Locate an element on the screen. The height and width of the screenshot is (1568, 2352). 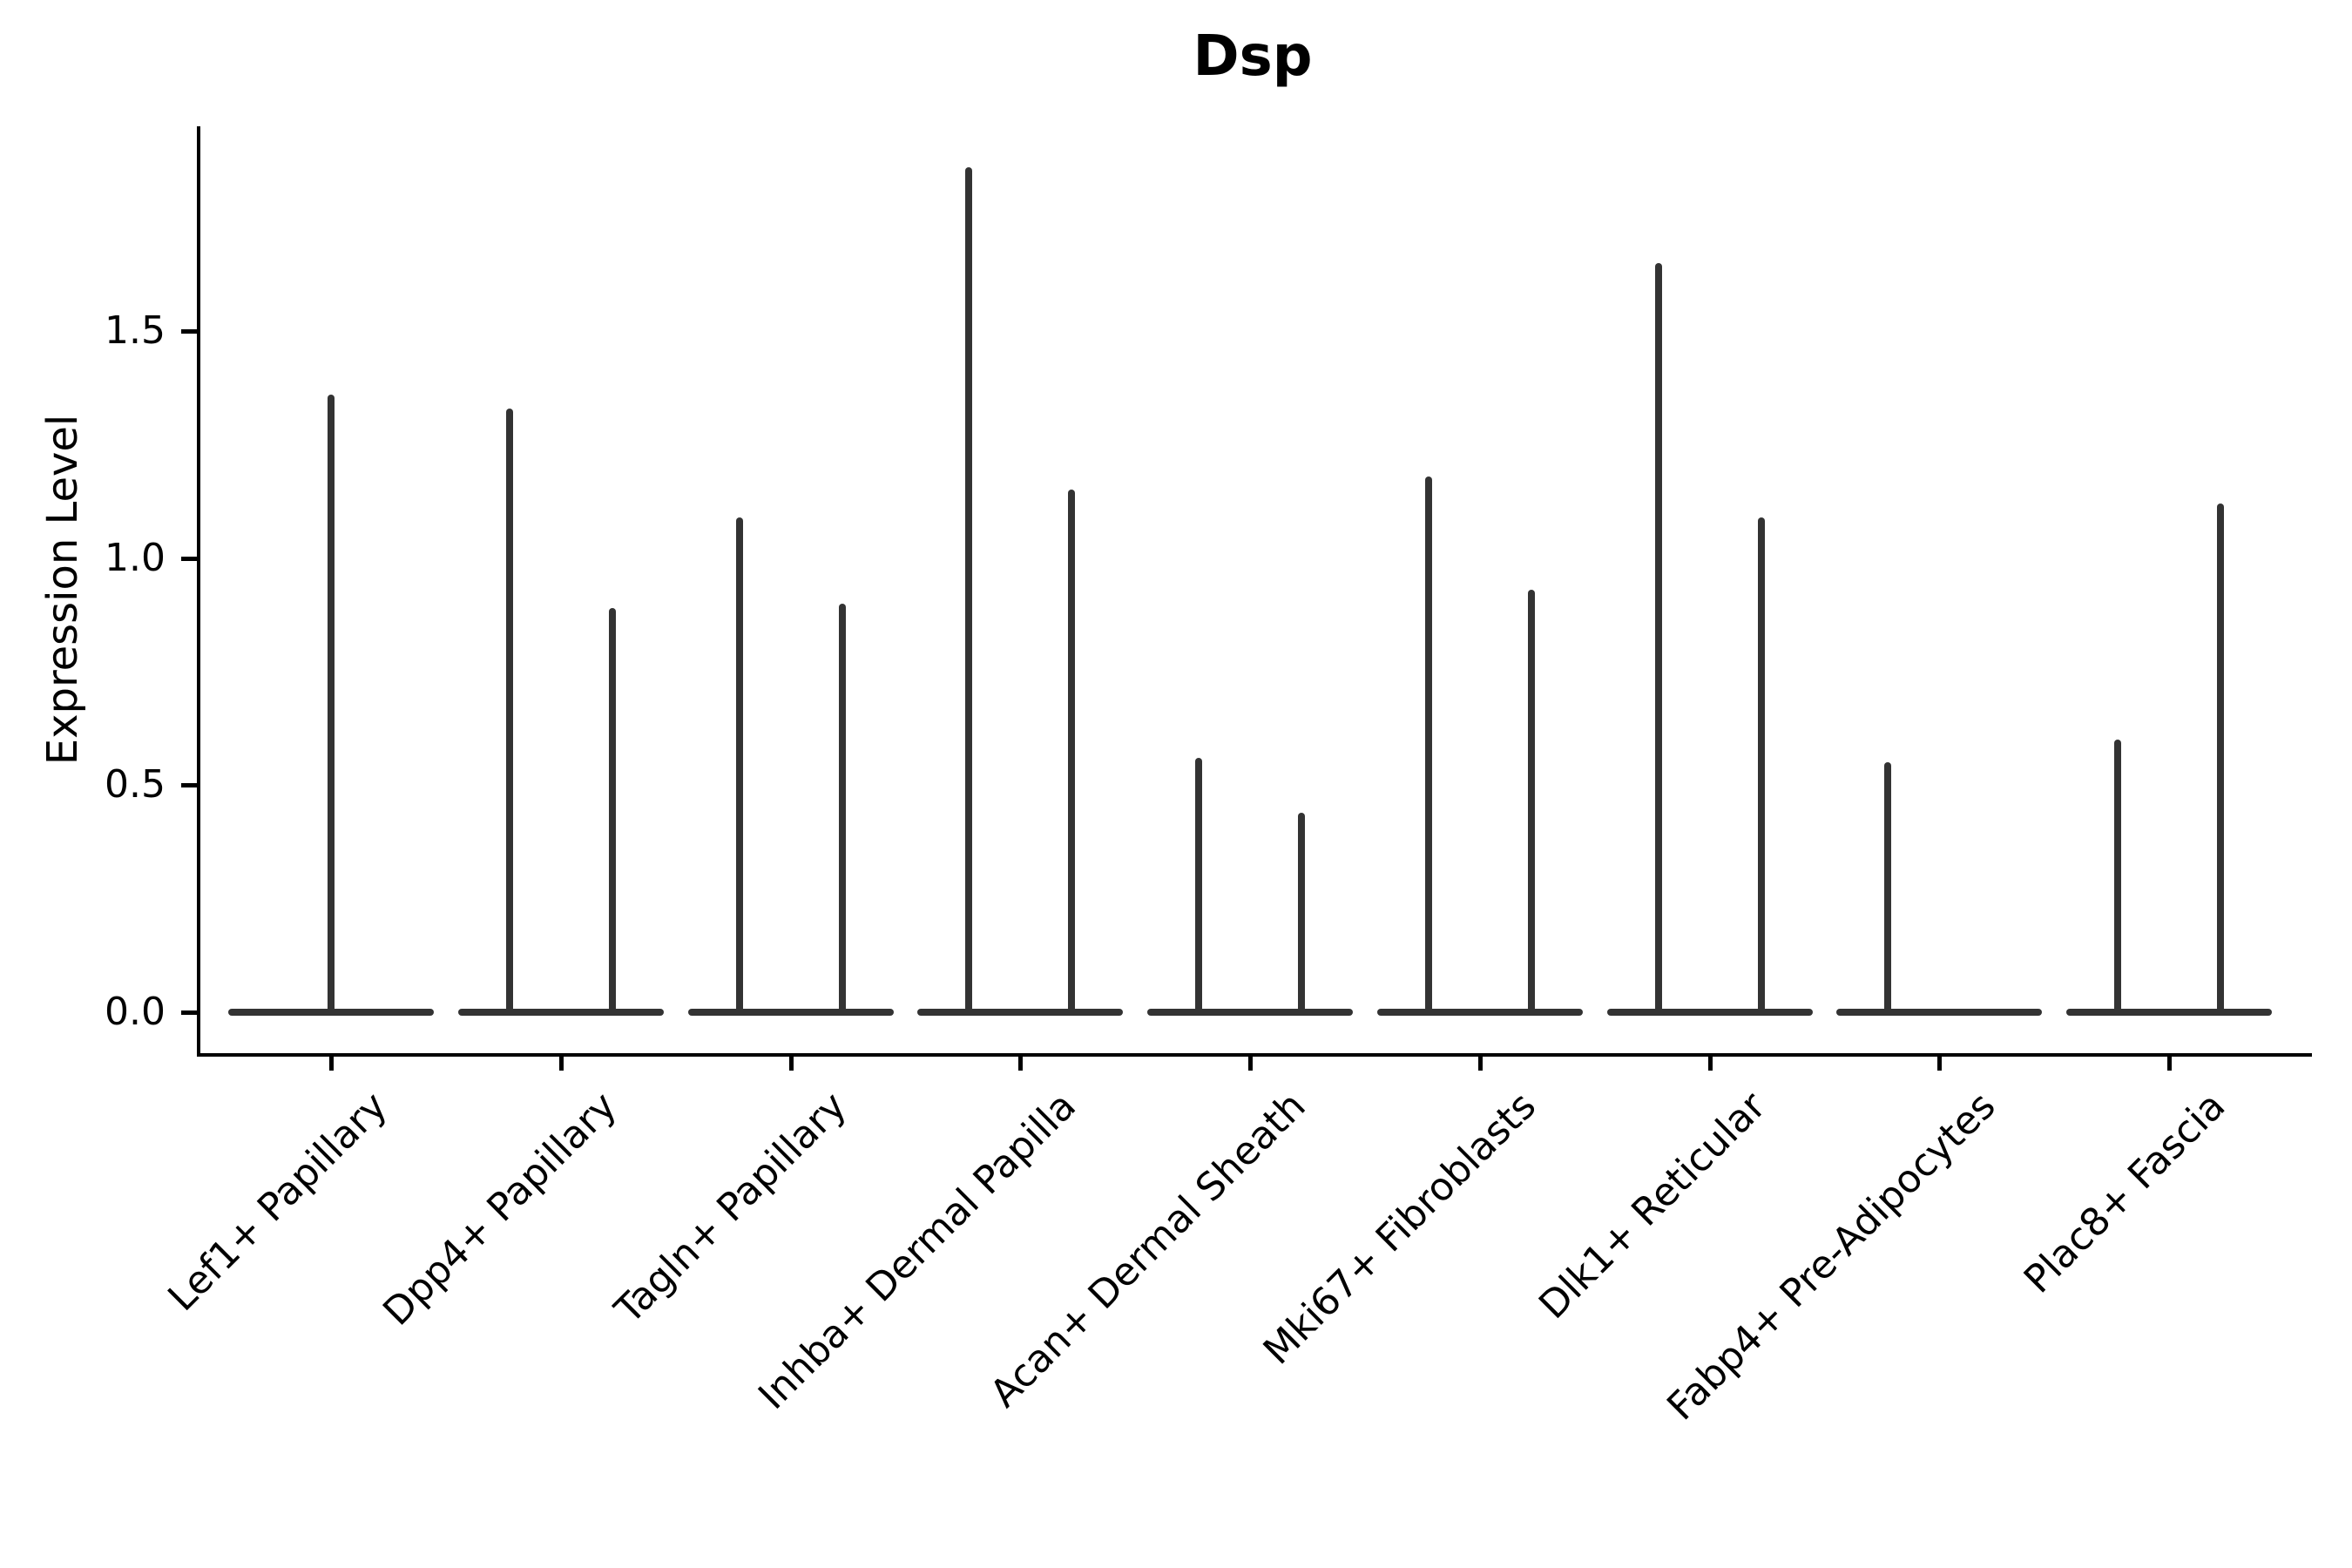
chart-title: Dsp is located at coordinates (1253, 56).